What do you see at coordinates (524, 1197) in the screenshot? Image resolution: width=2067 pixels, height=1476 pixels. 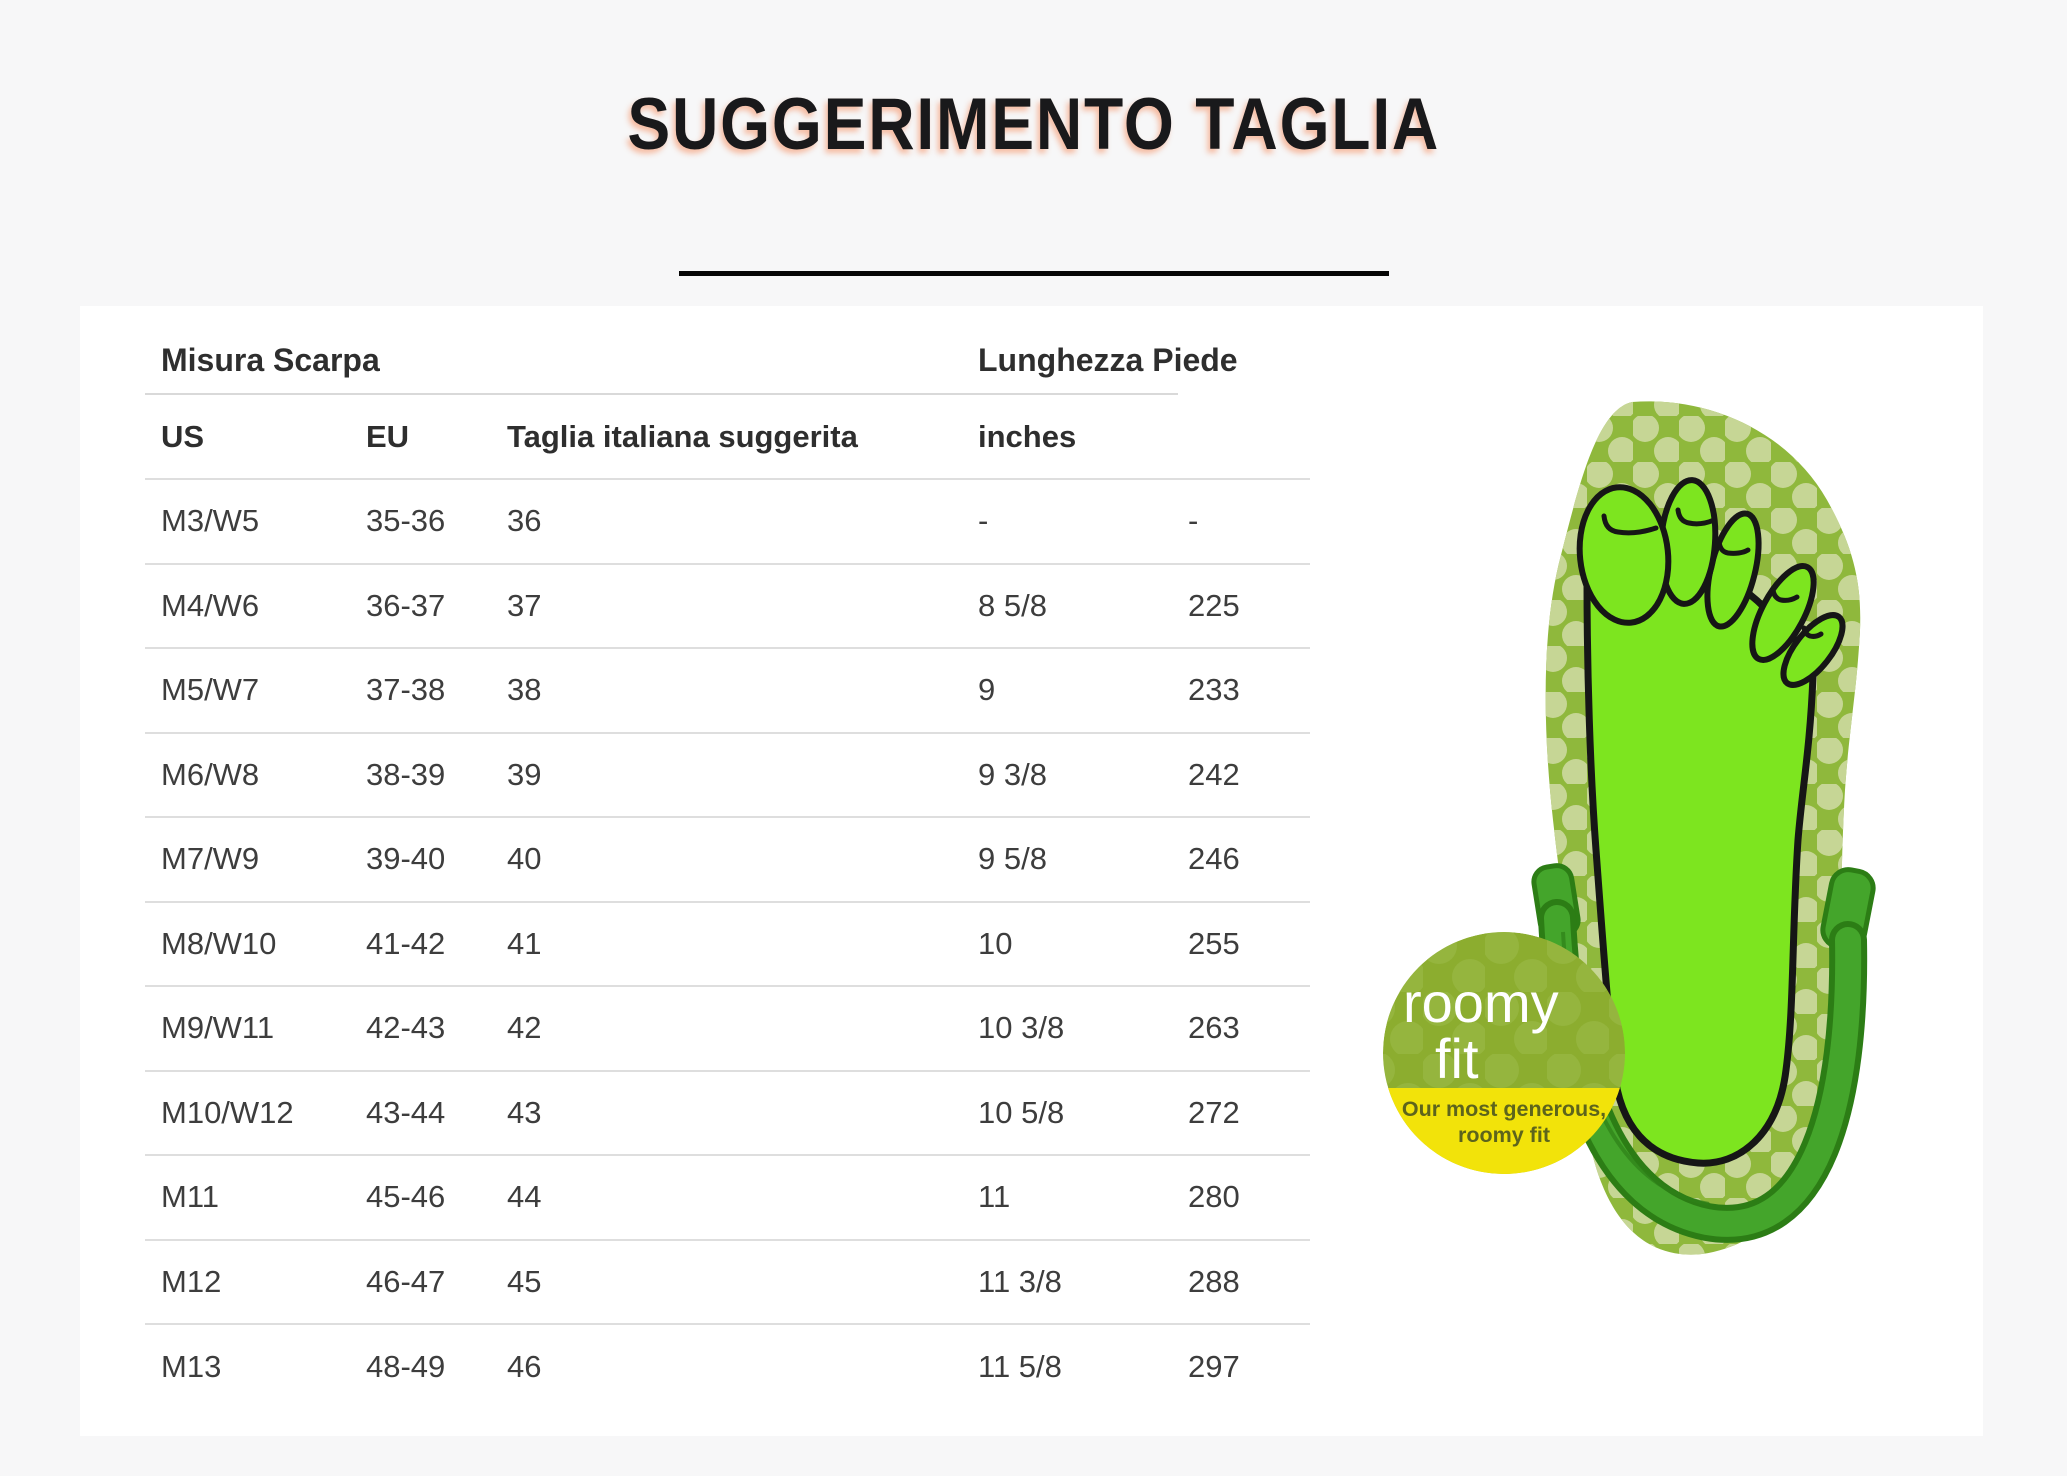 I see `table-cell: 44` at bounding box center [524, 1197].